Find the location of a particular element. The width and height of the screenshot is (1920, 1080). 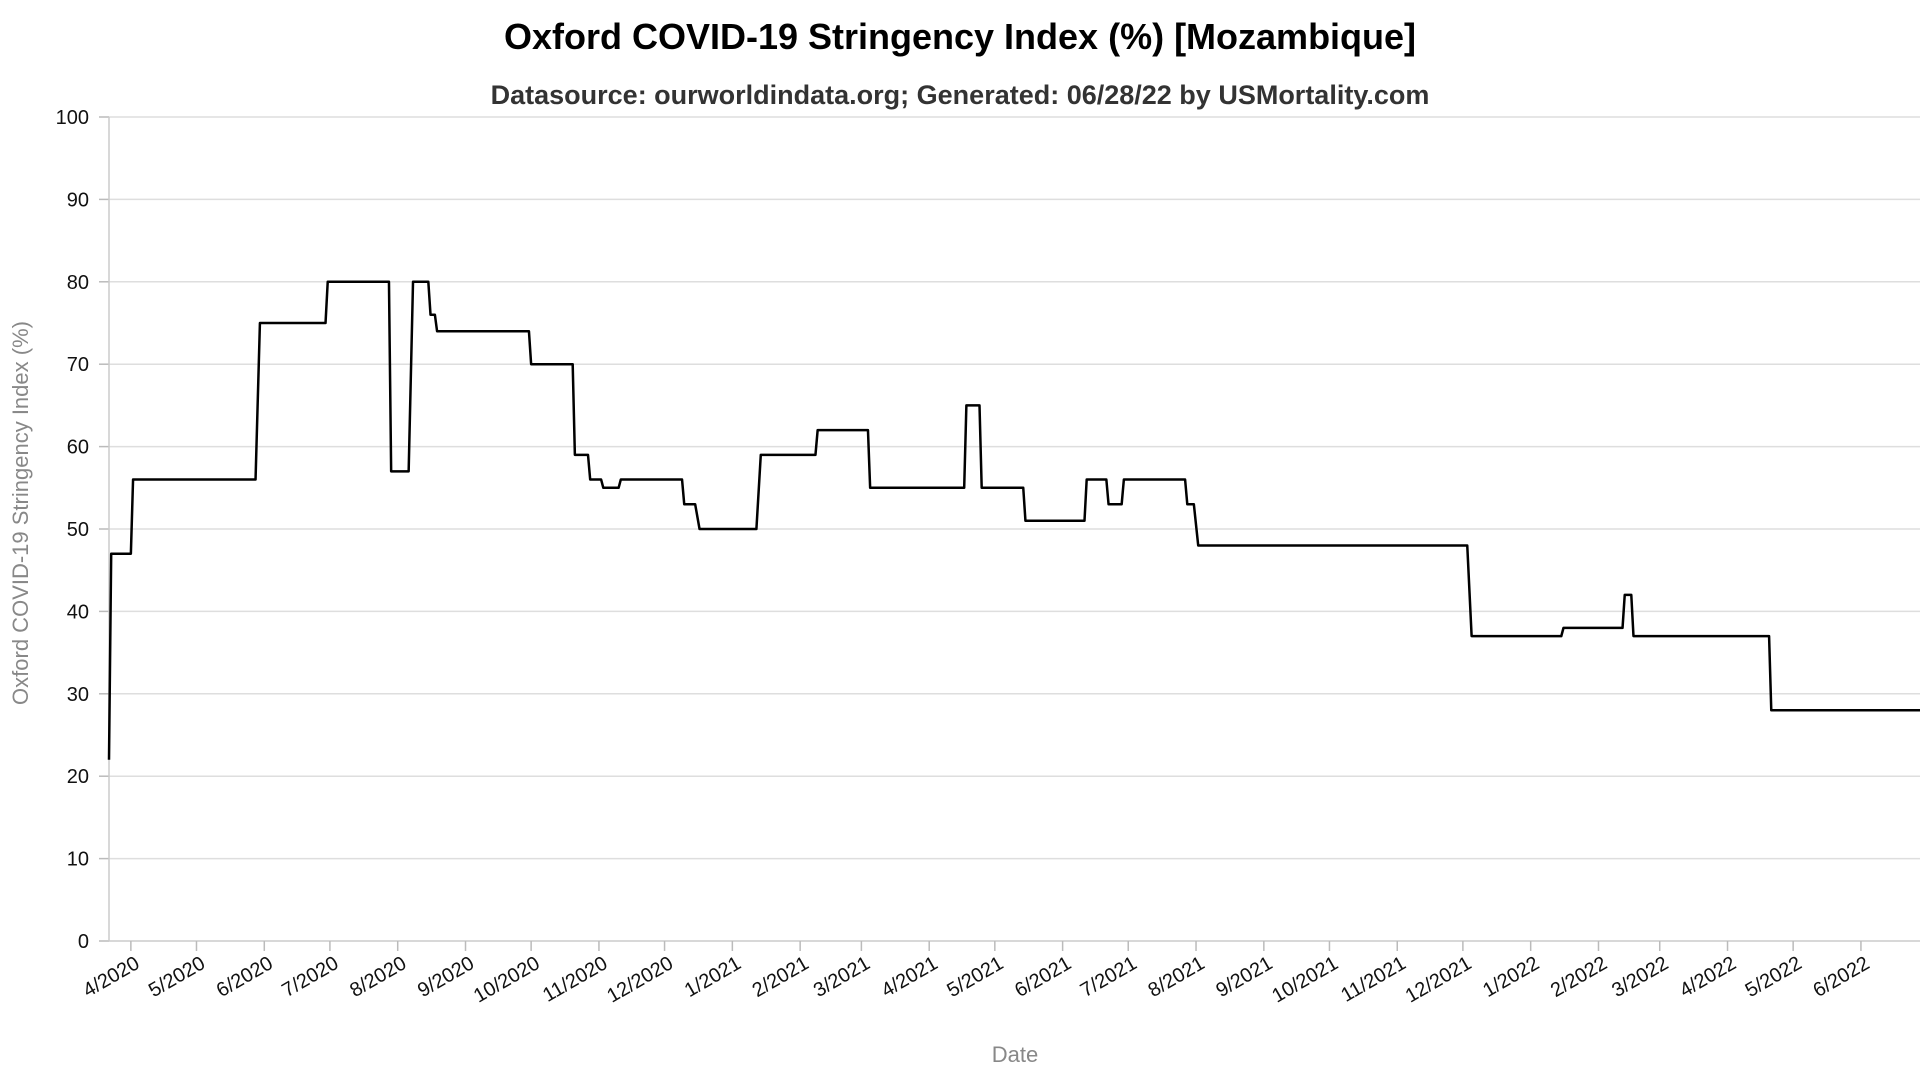

y-tick-labels: 0 10 20 30 40 50 60 70 80 90 100 is located at coordinates (72, 530).